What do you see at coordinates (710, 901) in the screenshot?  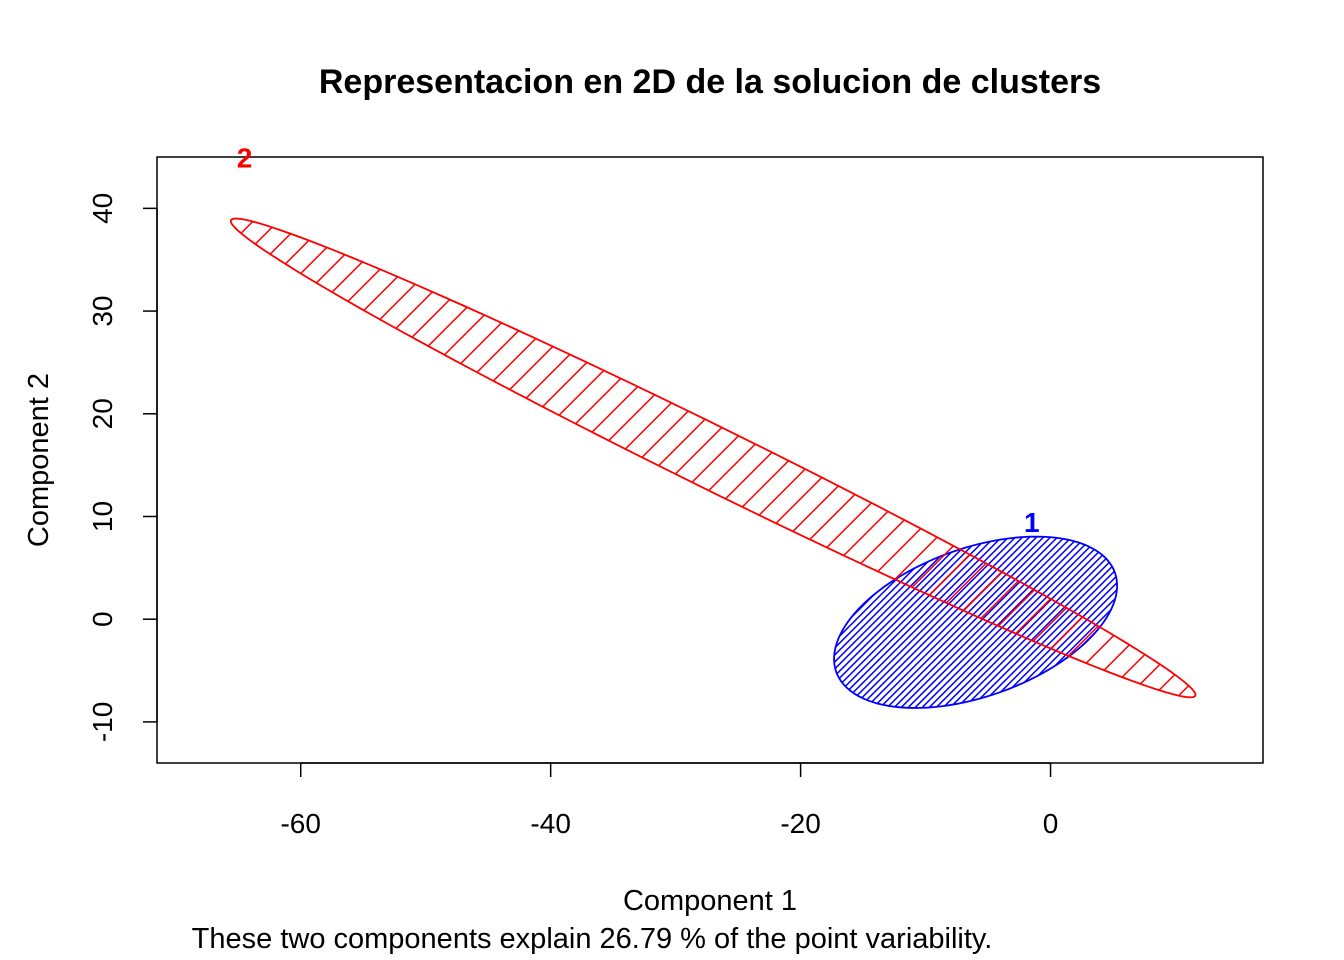 I see `x-axis-label: Component 1` at bounding box center [710, 901].